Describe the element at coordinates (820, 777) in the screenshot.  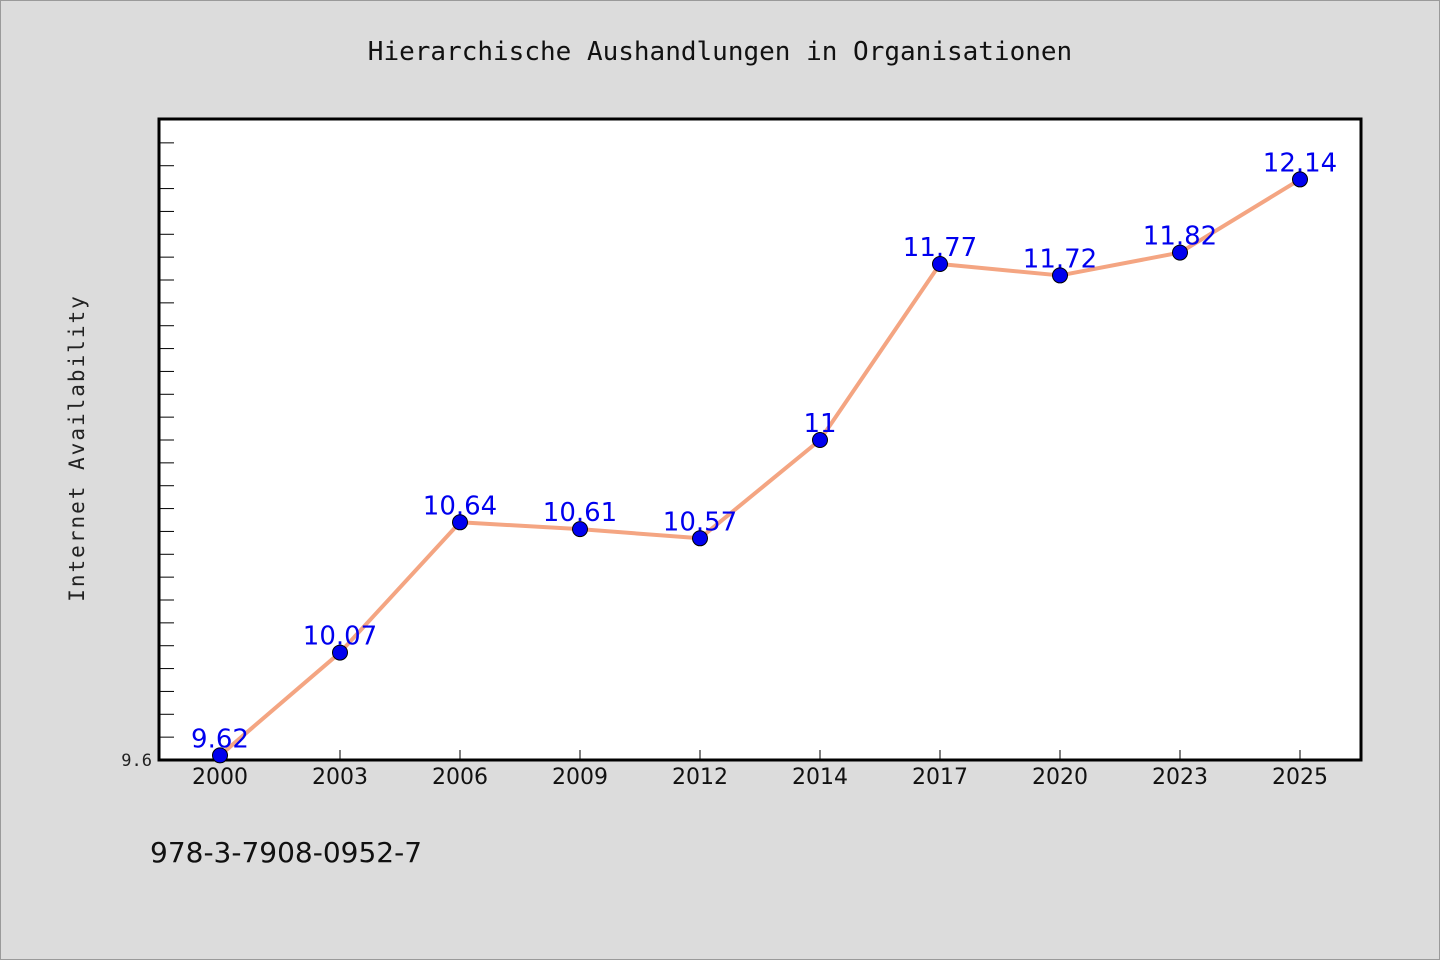
I see `x-tick-label: 2014` at that location.